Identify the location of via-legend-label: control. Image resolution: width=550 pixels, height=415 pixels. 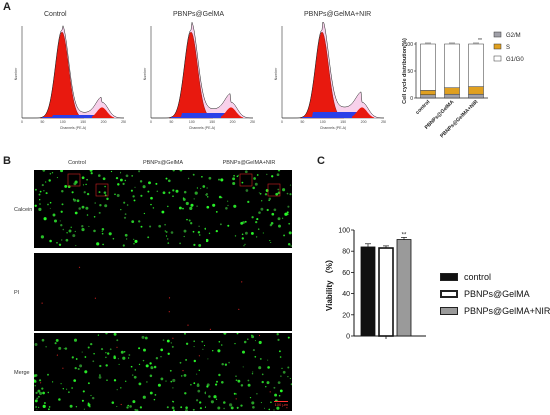
(478, 277).